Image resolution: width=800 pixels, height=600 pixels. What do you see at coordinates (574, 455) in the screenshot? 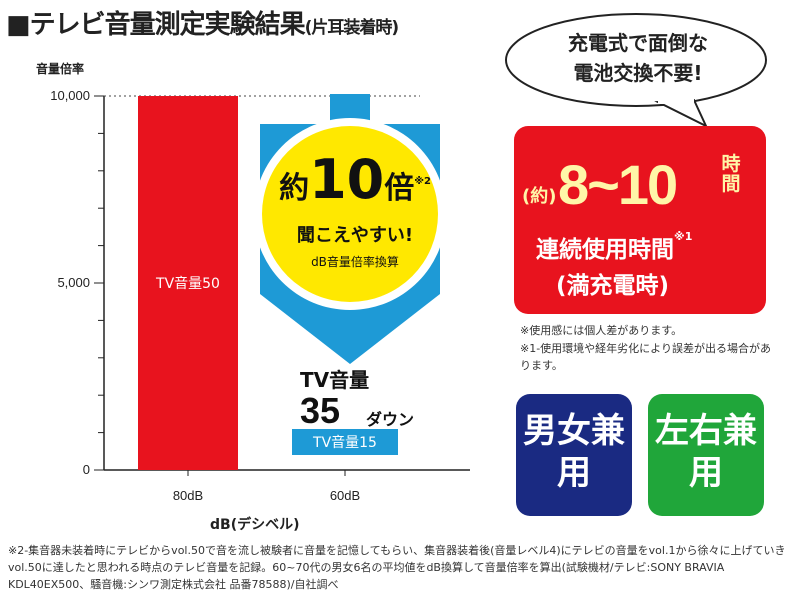
I see `badge-unisex: 男女兼用` at bounding box center [574, 455].